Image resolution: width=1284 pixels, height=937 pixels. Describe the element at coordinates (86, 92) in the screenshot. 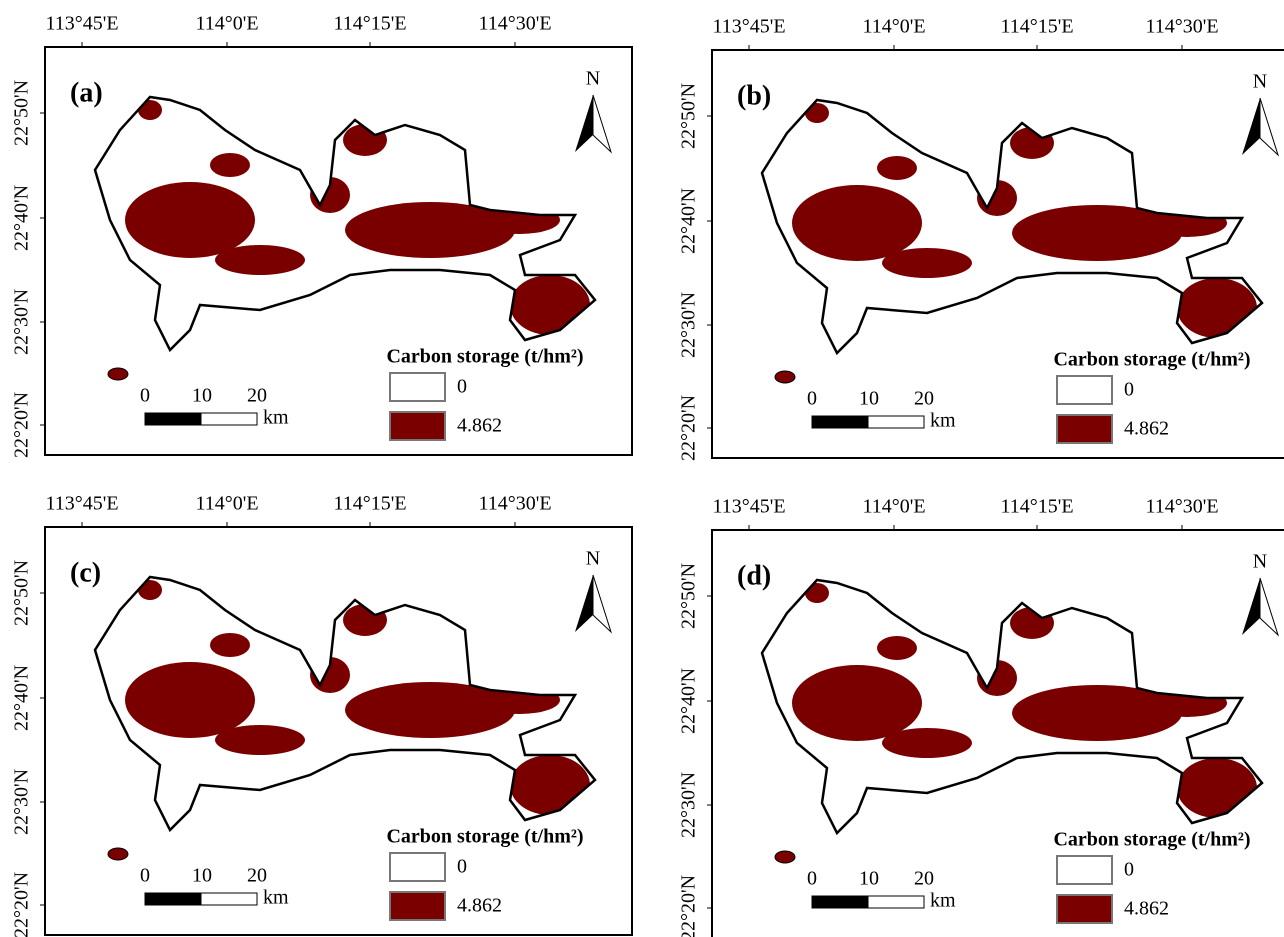

I see `panel-label: (a)` at that location.